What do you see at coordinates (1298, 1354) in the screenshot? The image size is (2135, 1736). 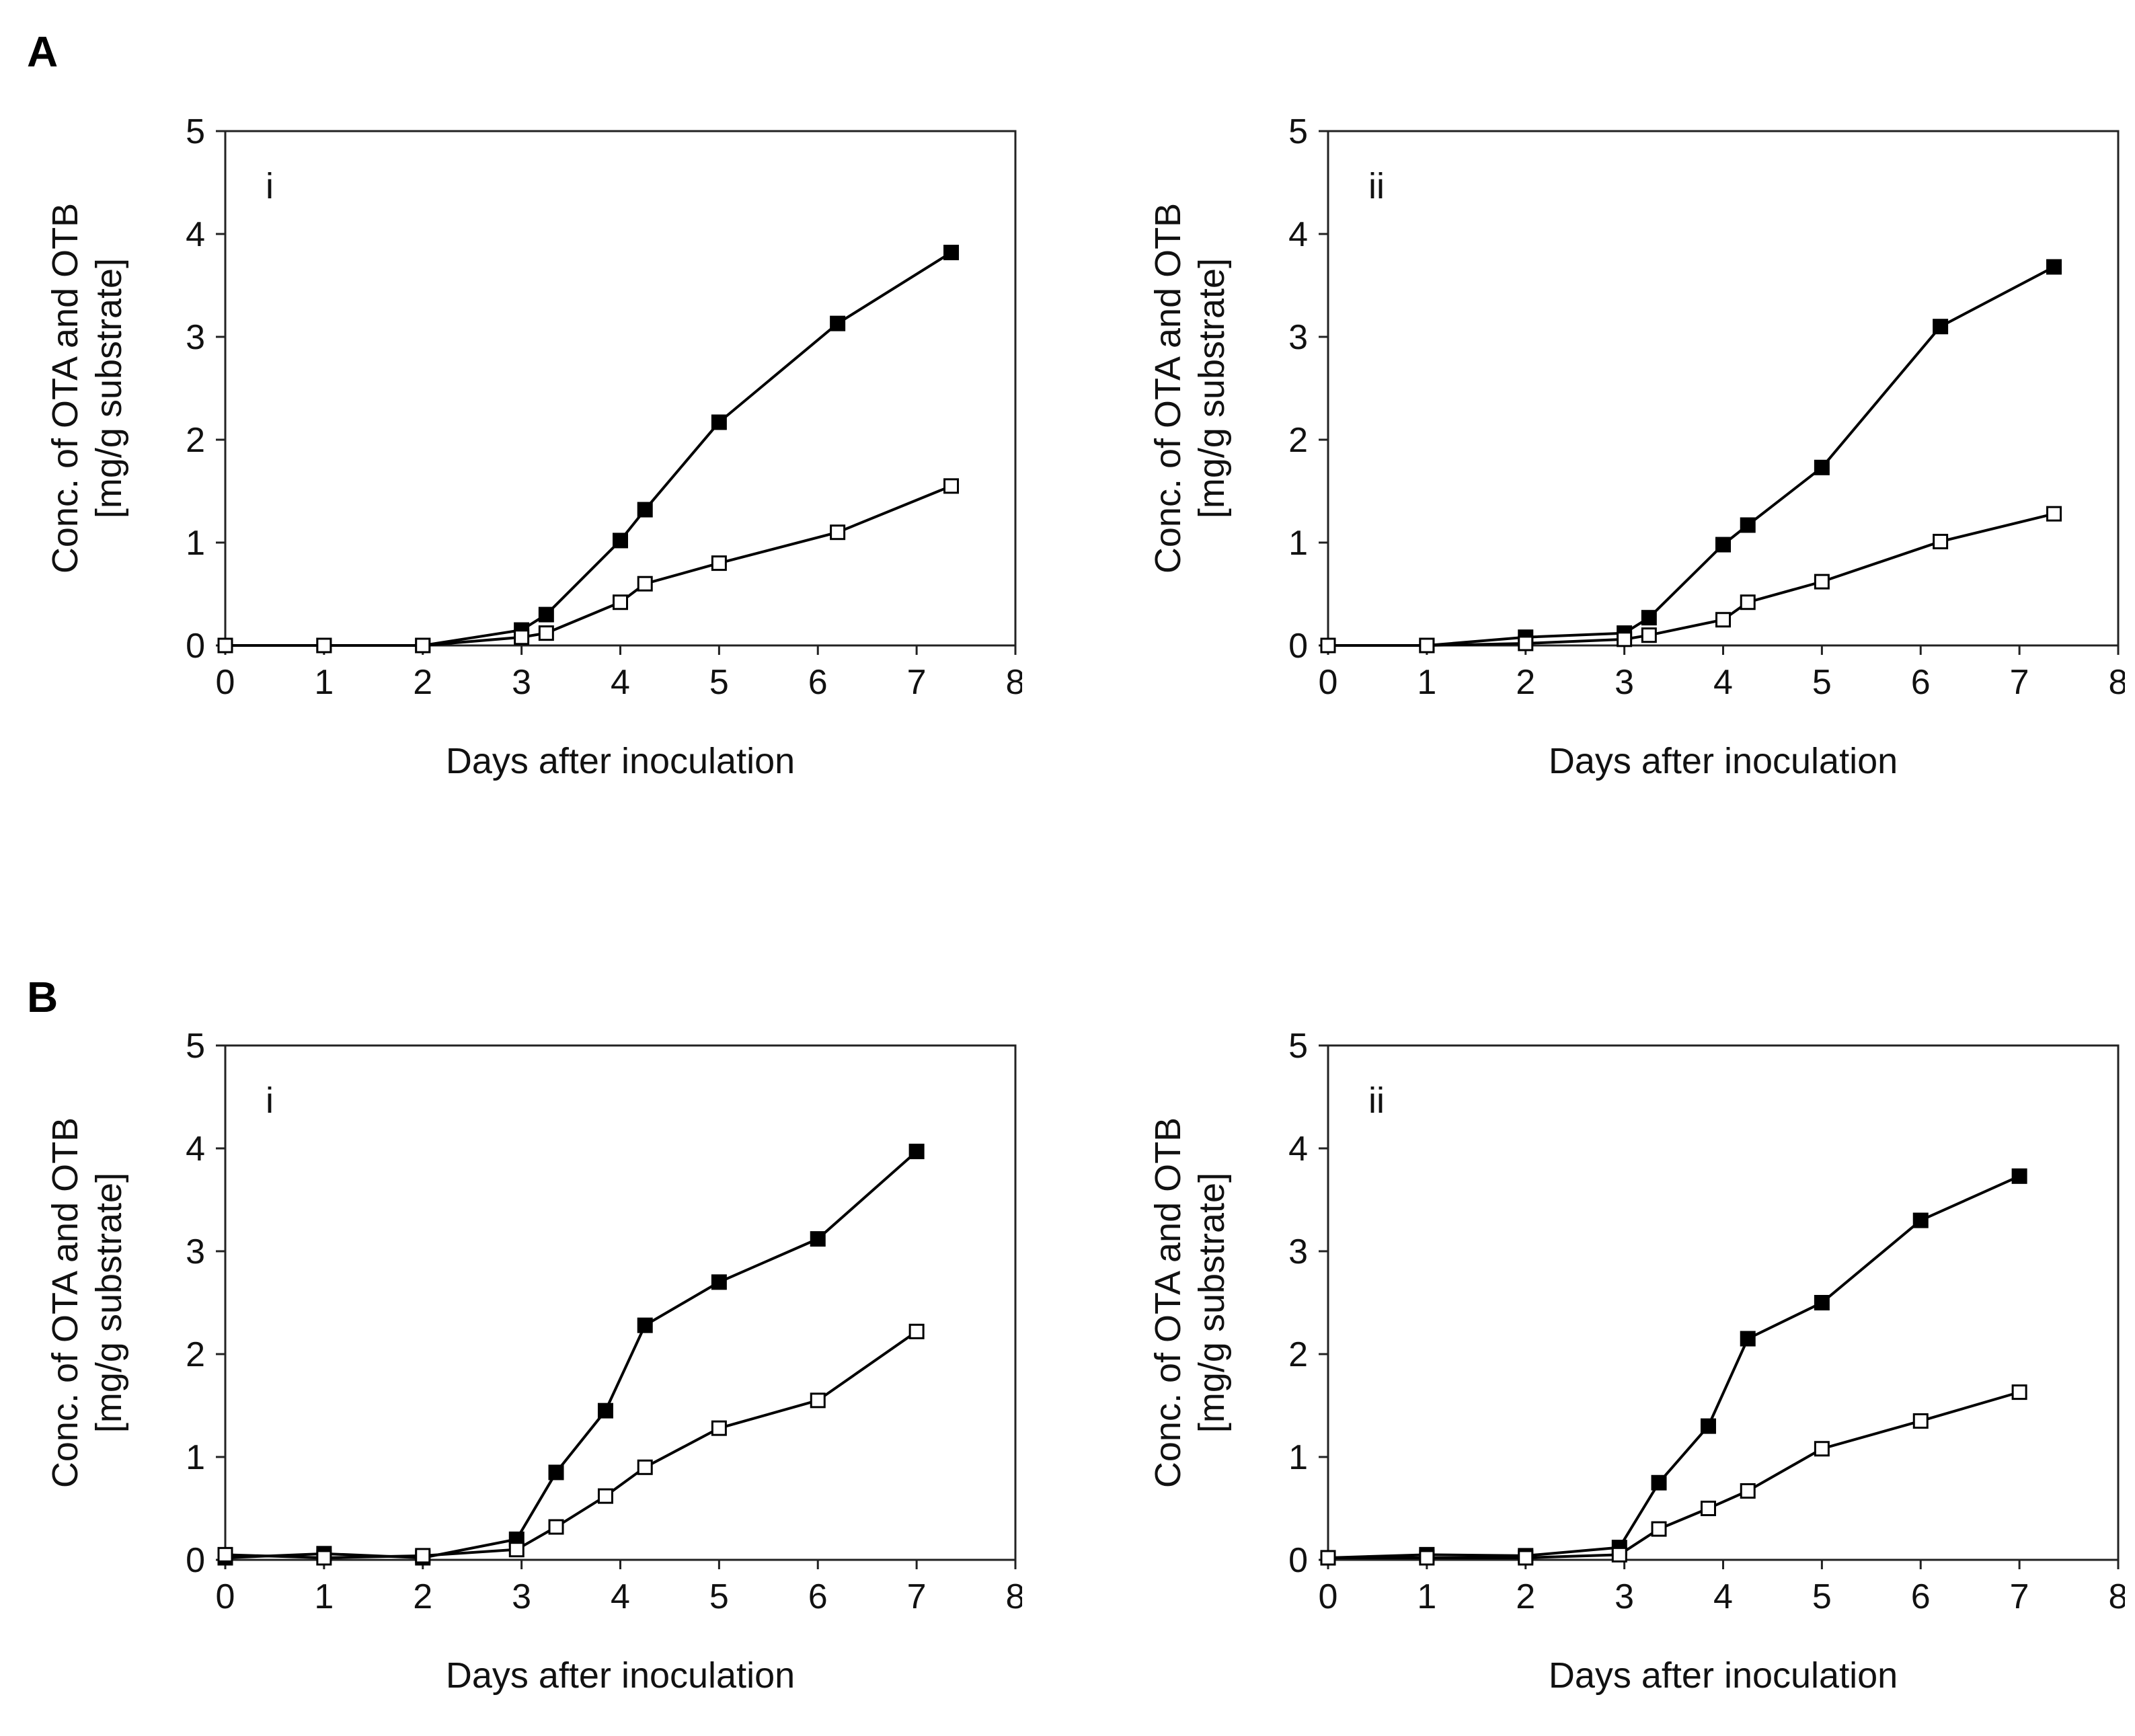 I see `y-tick-label: 2` at bounding box center [1298, 1354].